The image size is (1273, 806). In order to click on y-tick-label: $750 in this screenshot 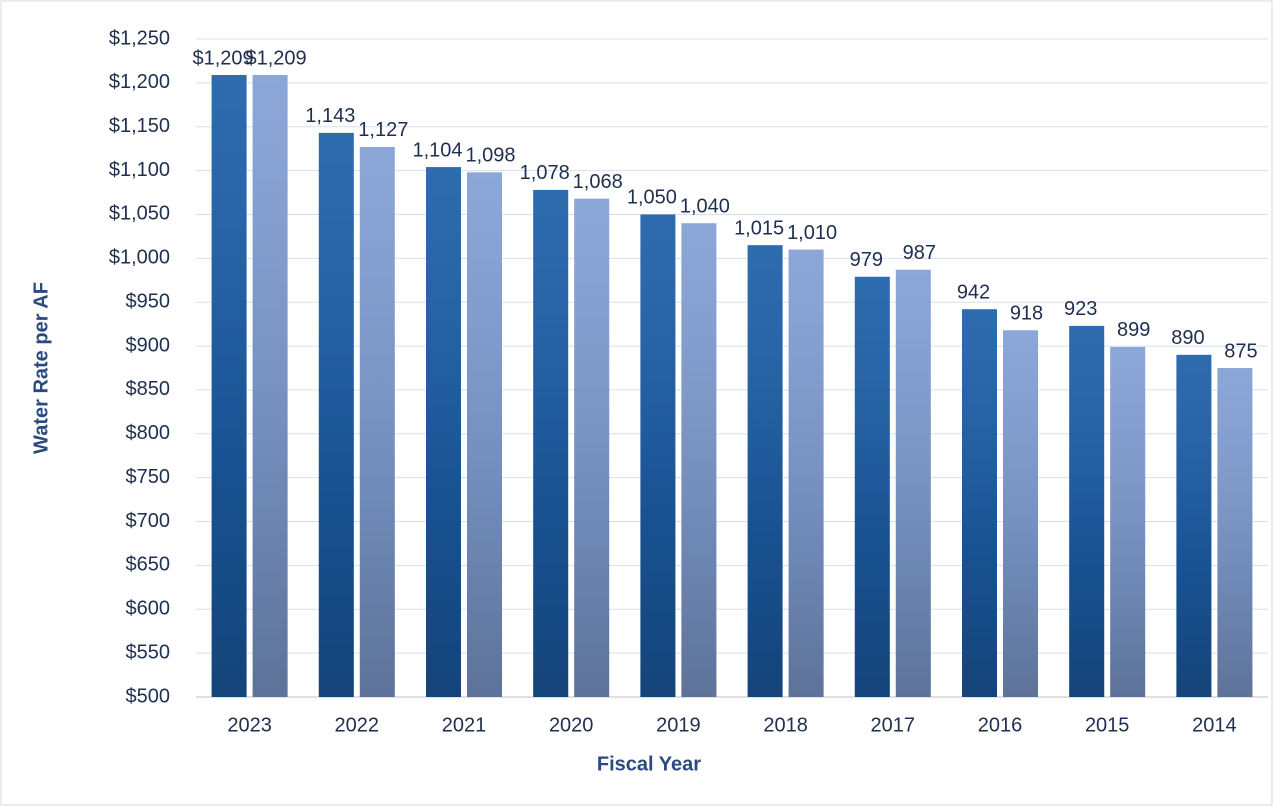, I will do `click(148, 477)`.